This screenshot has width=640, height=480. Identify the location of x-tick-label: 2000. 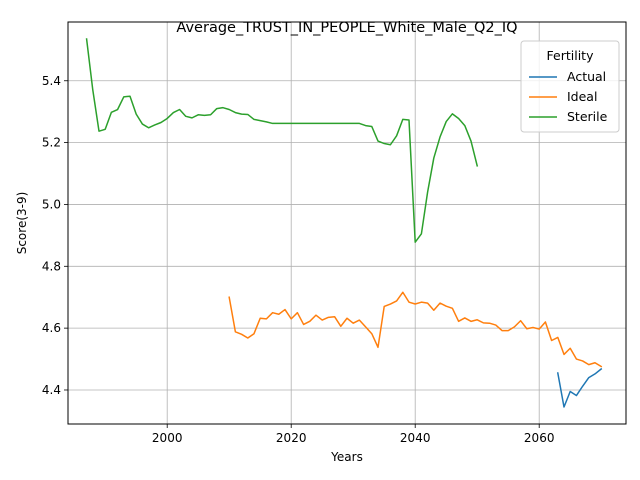
(167, 438).